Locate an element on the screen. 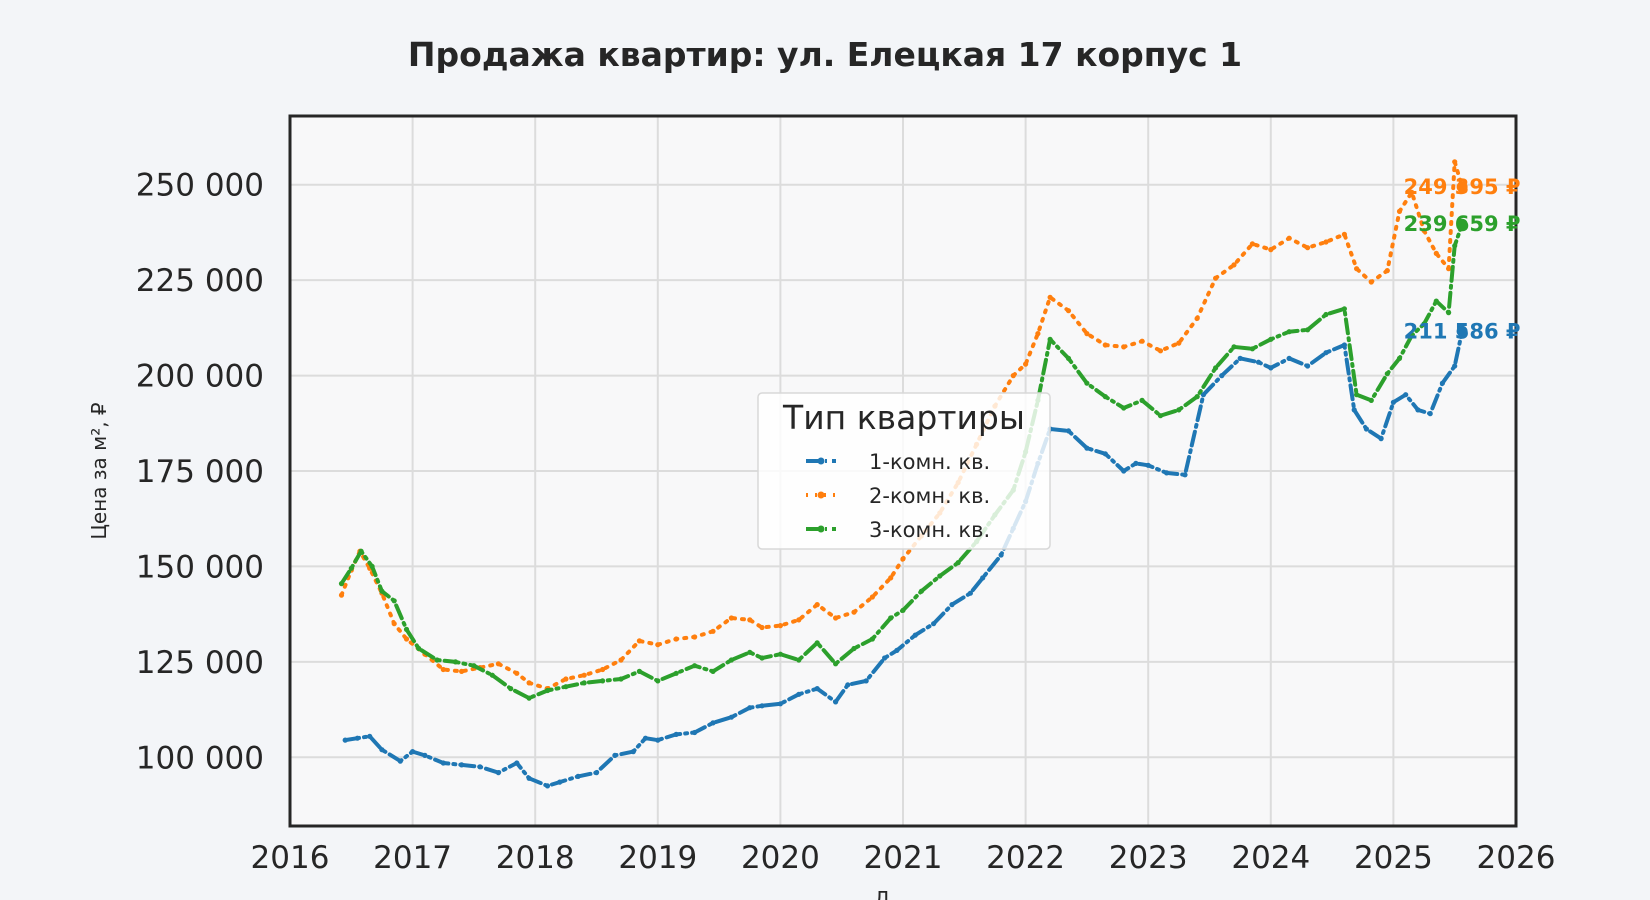  last-value-label: 211 586 ₽ is located at coordinates (1462, 331).